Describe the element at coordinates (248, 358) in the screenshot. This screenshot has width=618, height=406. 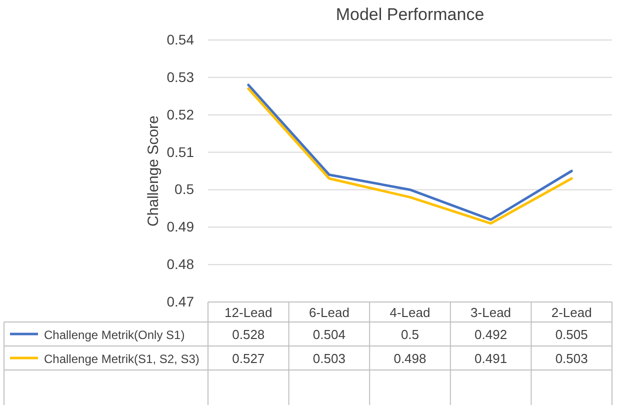
I see `data-label: 0.527` at that location.